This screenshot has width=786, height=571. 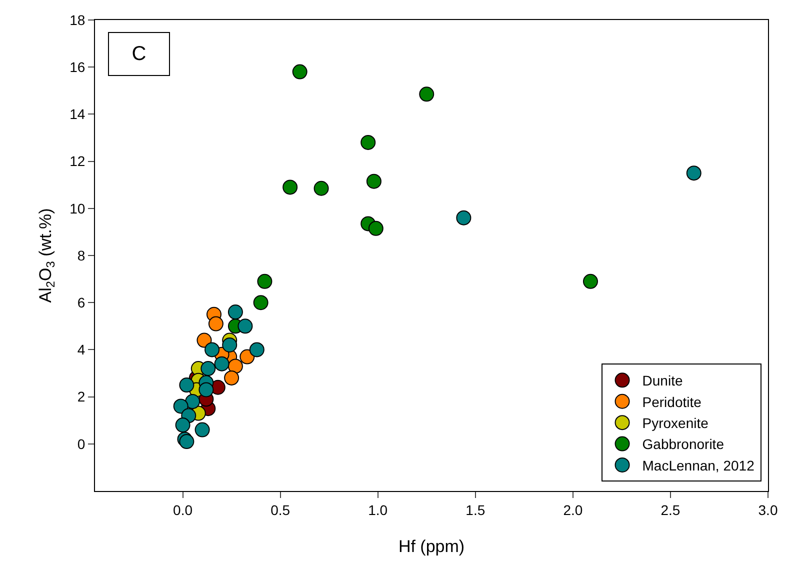 I want to click on legend-label: Pyroxenite, so click(x=675, y=423).